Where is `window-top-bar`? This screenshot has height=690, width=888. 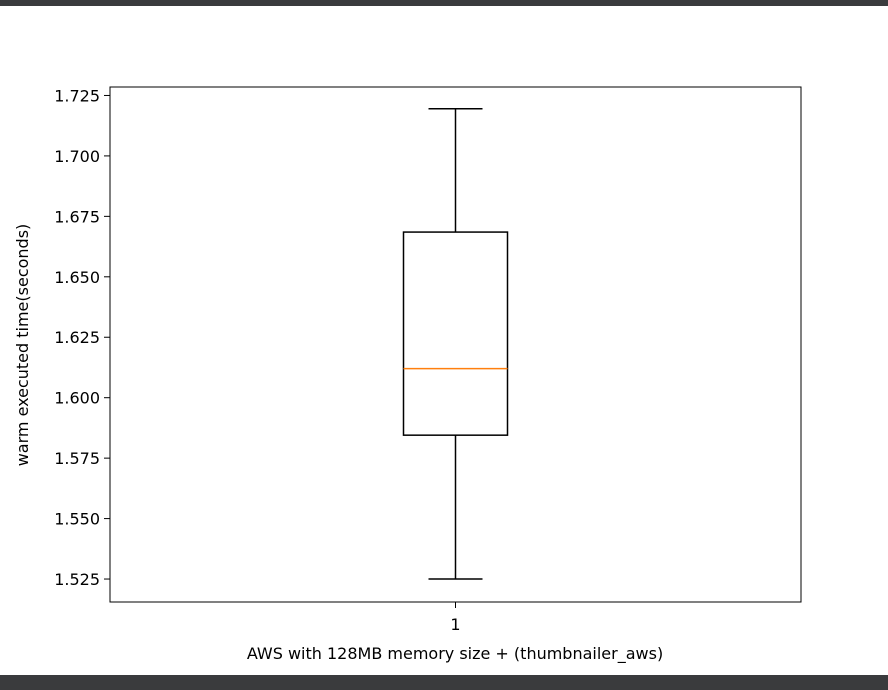
window-top-bar is located at coordinates (444, 3).